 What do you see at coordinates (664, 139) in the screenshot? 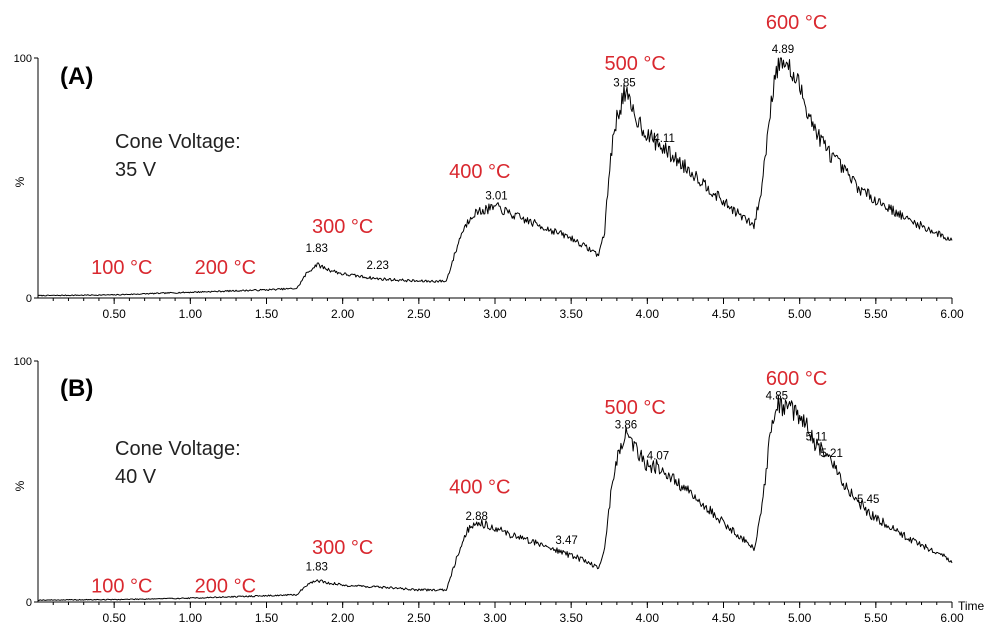
I see `peak-label: 4.11` at bounding box center [664, 139].